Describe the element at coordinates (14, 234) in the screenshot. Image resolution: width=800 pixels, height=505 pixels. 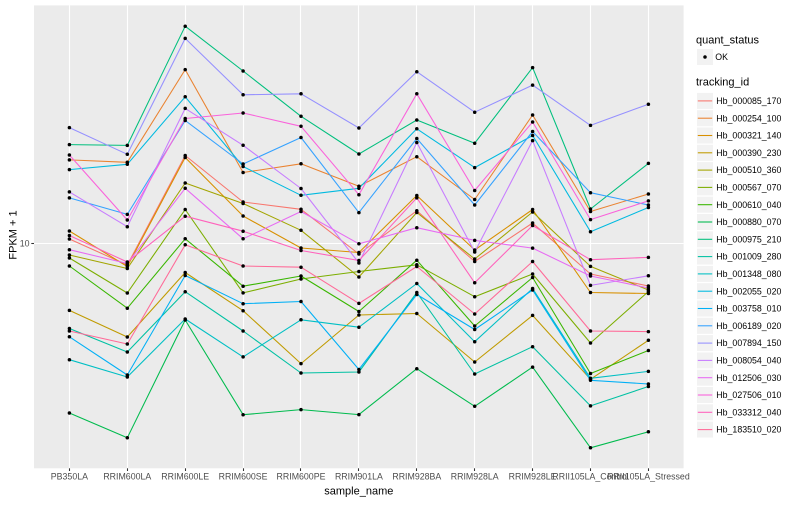
I see `svg-text: FPKM + 1` at that location.